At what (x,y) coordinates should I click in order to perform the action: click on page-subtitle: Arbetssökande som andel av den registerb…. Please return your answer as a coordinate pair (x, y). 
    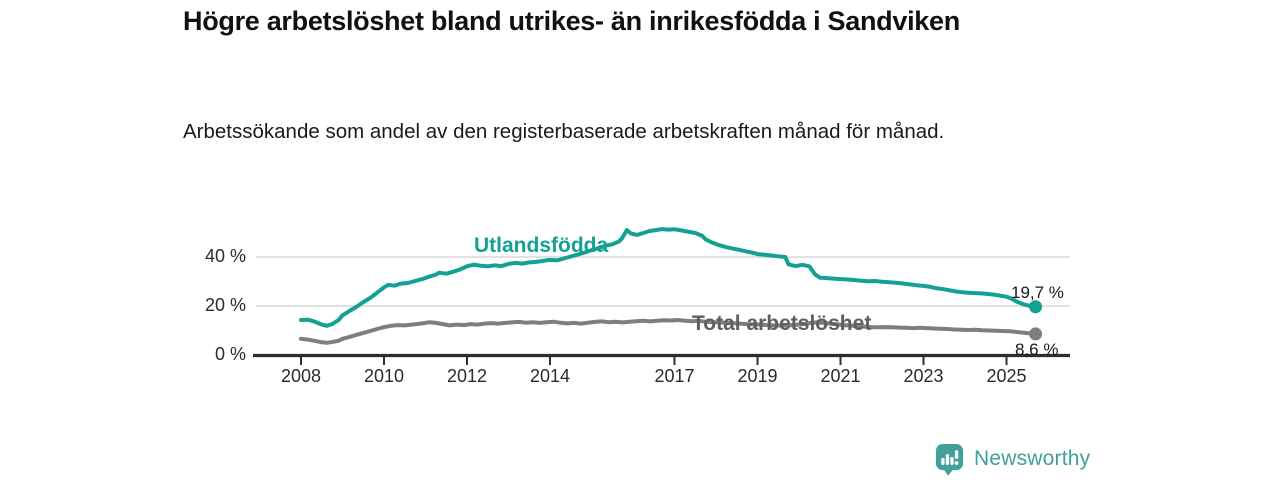
    Looking at the image, I should click on (564, 131).